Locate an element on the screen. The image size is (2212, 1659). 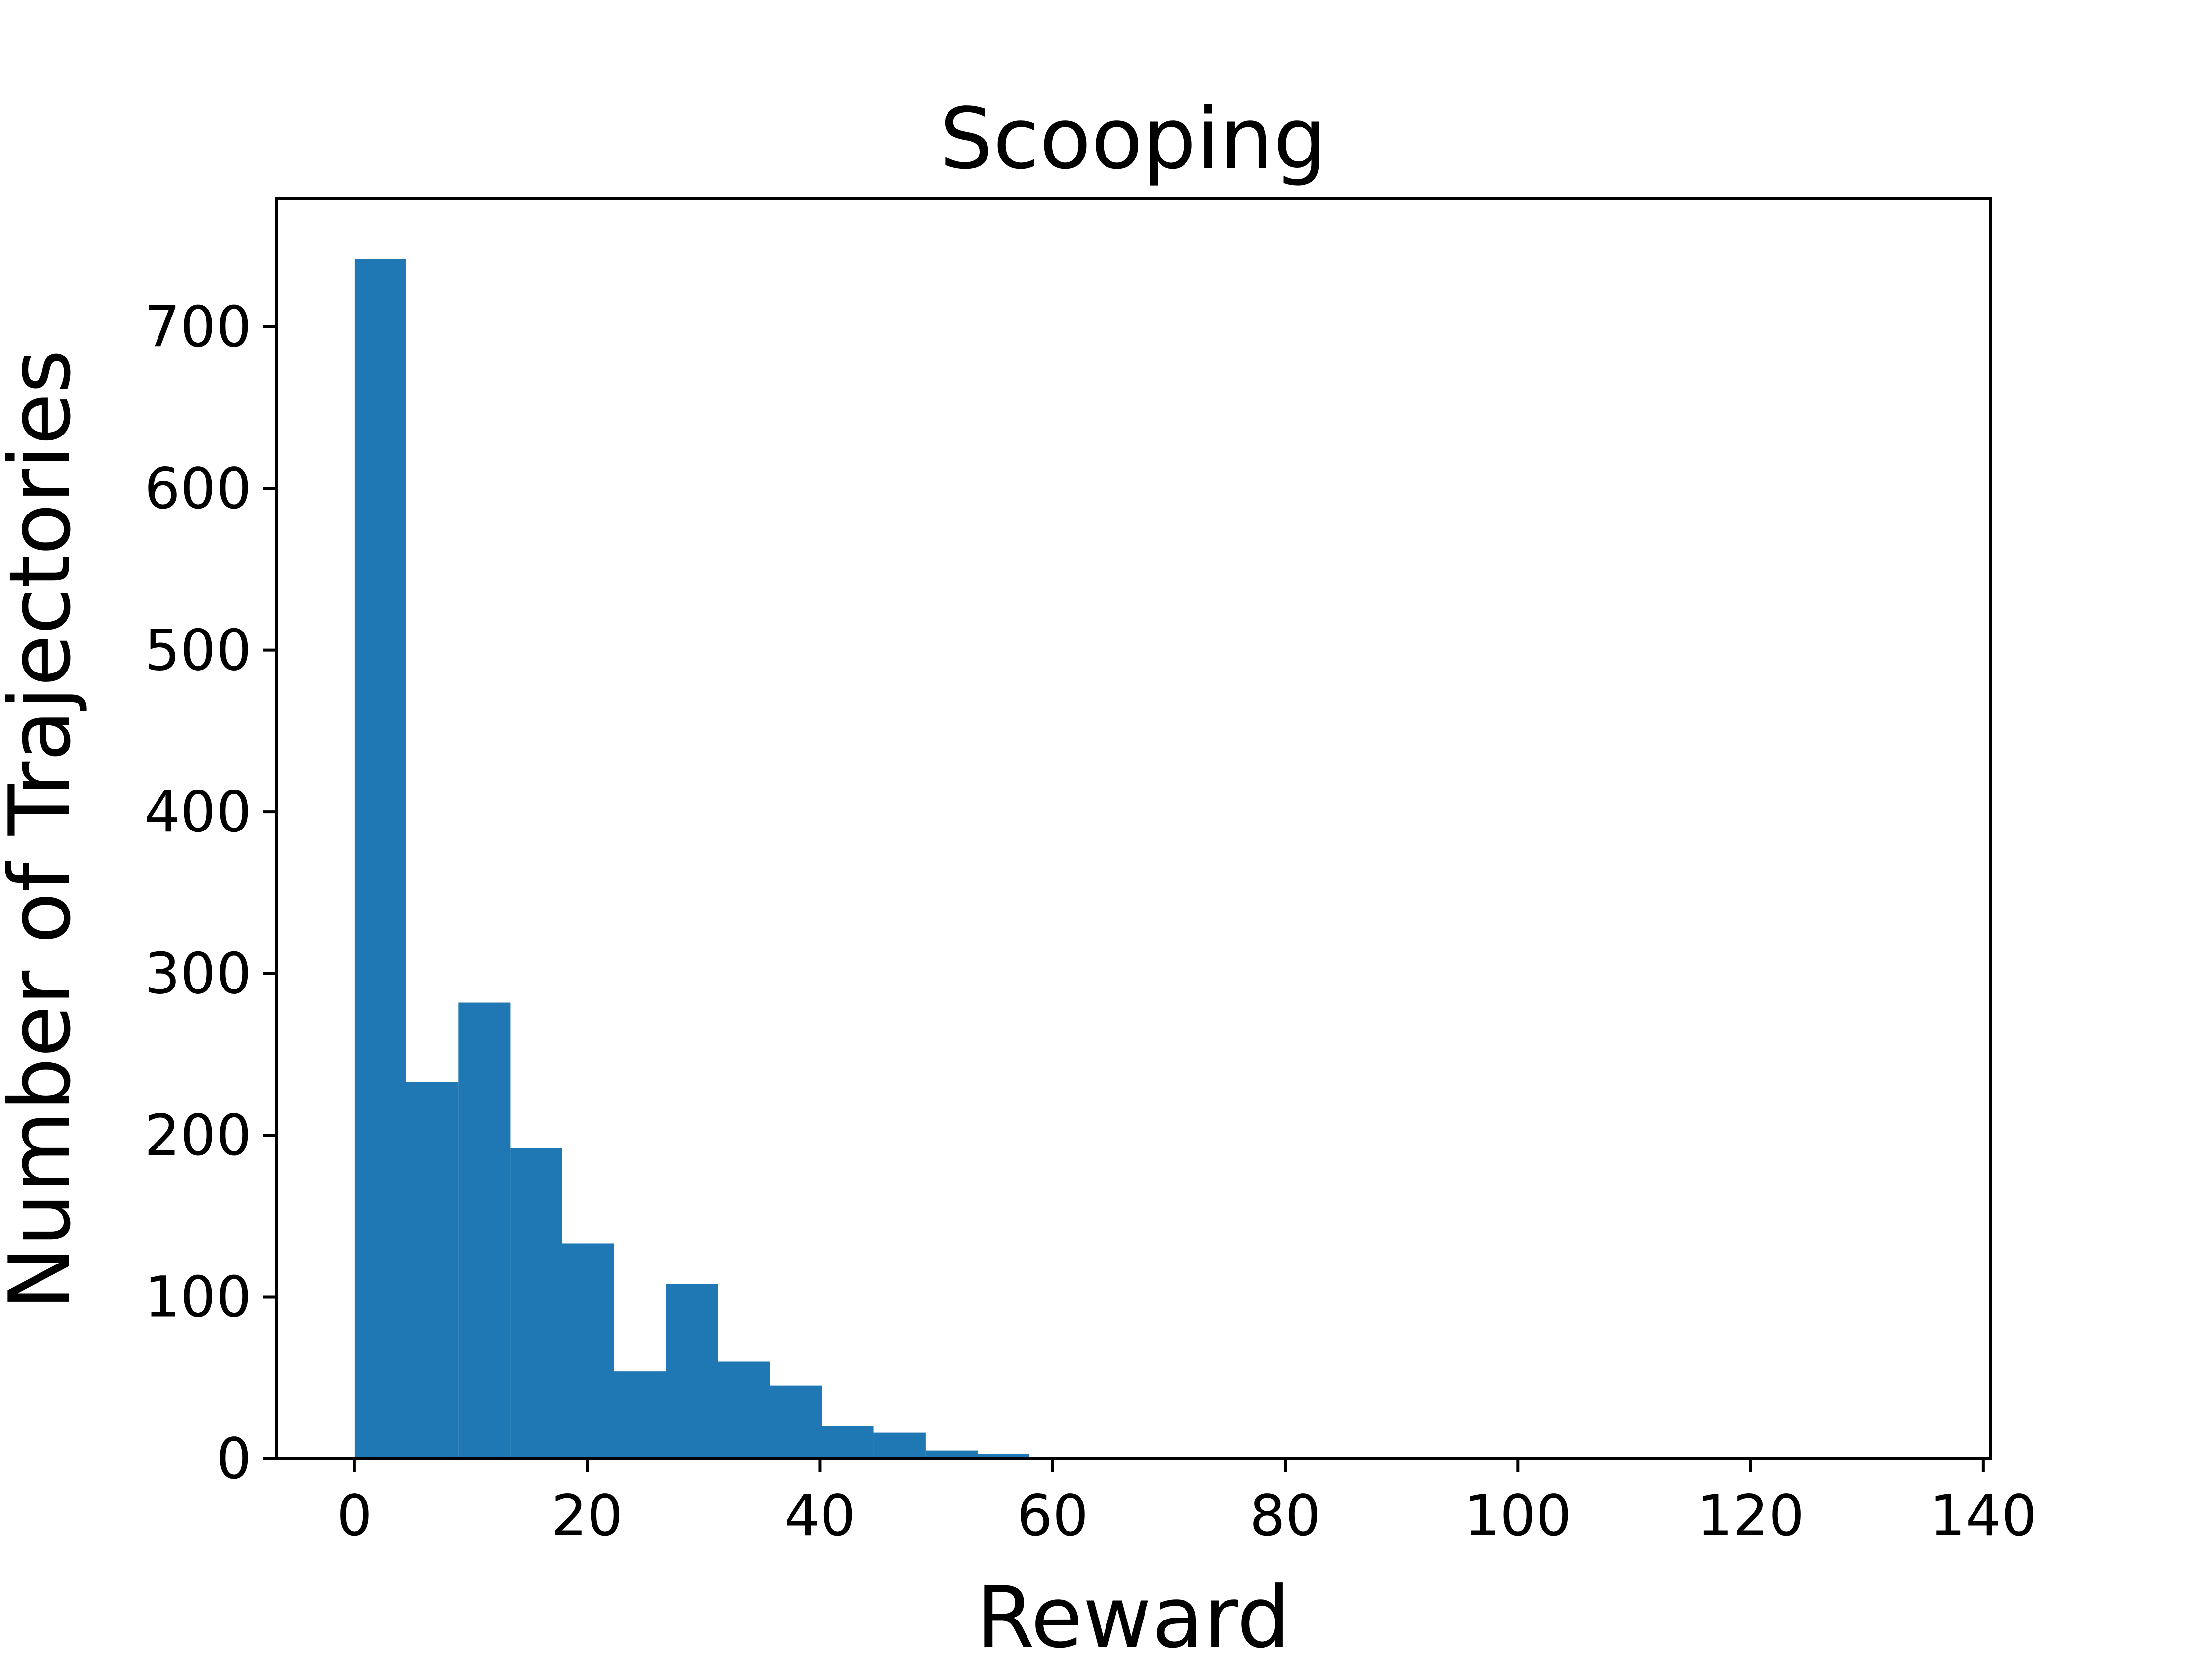
x-tick-label: 60 is located at coordinates (1053, 1516).